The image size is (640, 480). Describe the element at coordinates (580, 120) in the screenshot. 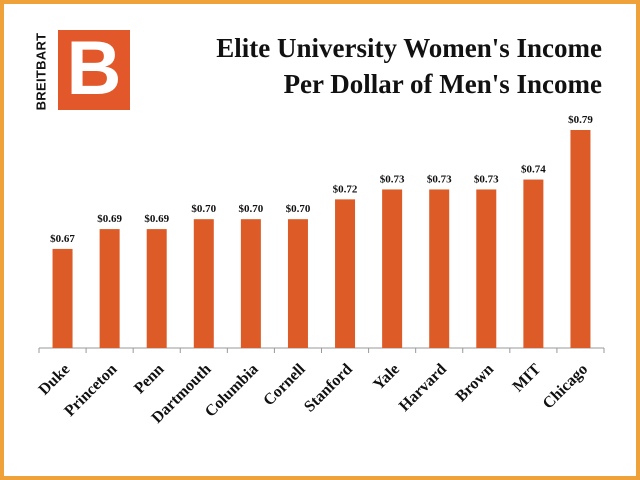

I see `data-label: $0.79` at that location.